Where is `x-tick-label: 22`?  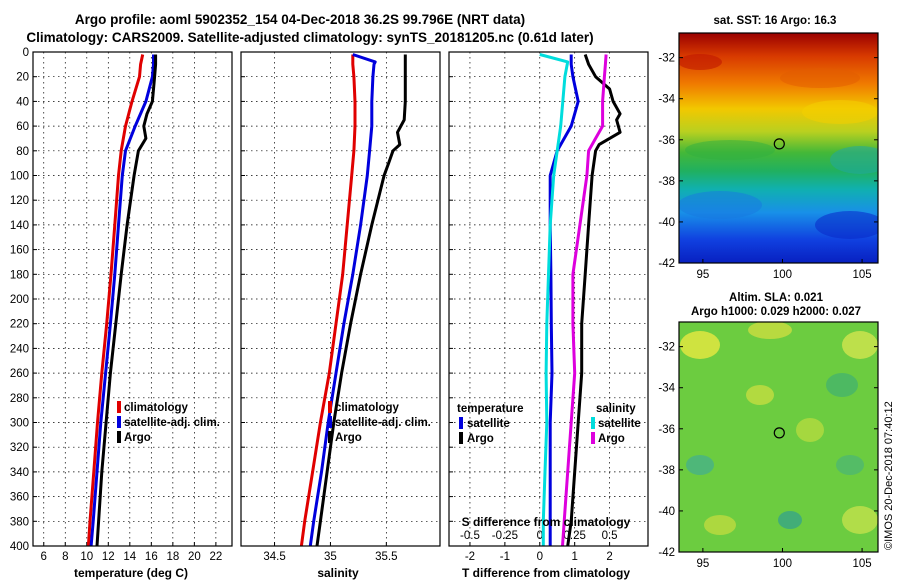 x-tick-label: 22 is located at coordinates (215, 557).